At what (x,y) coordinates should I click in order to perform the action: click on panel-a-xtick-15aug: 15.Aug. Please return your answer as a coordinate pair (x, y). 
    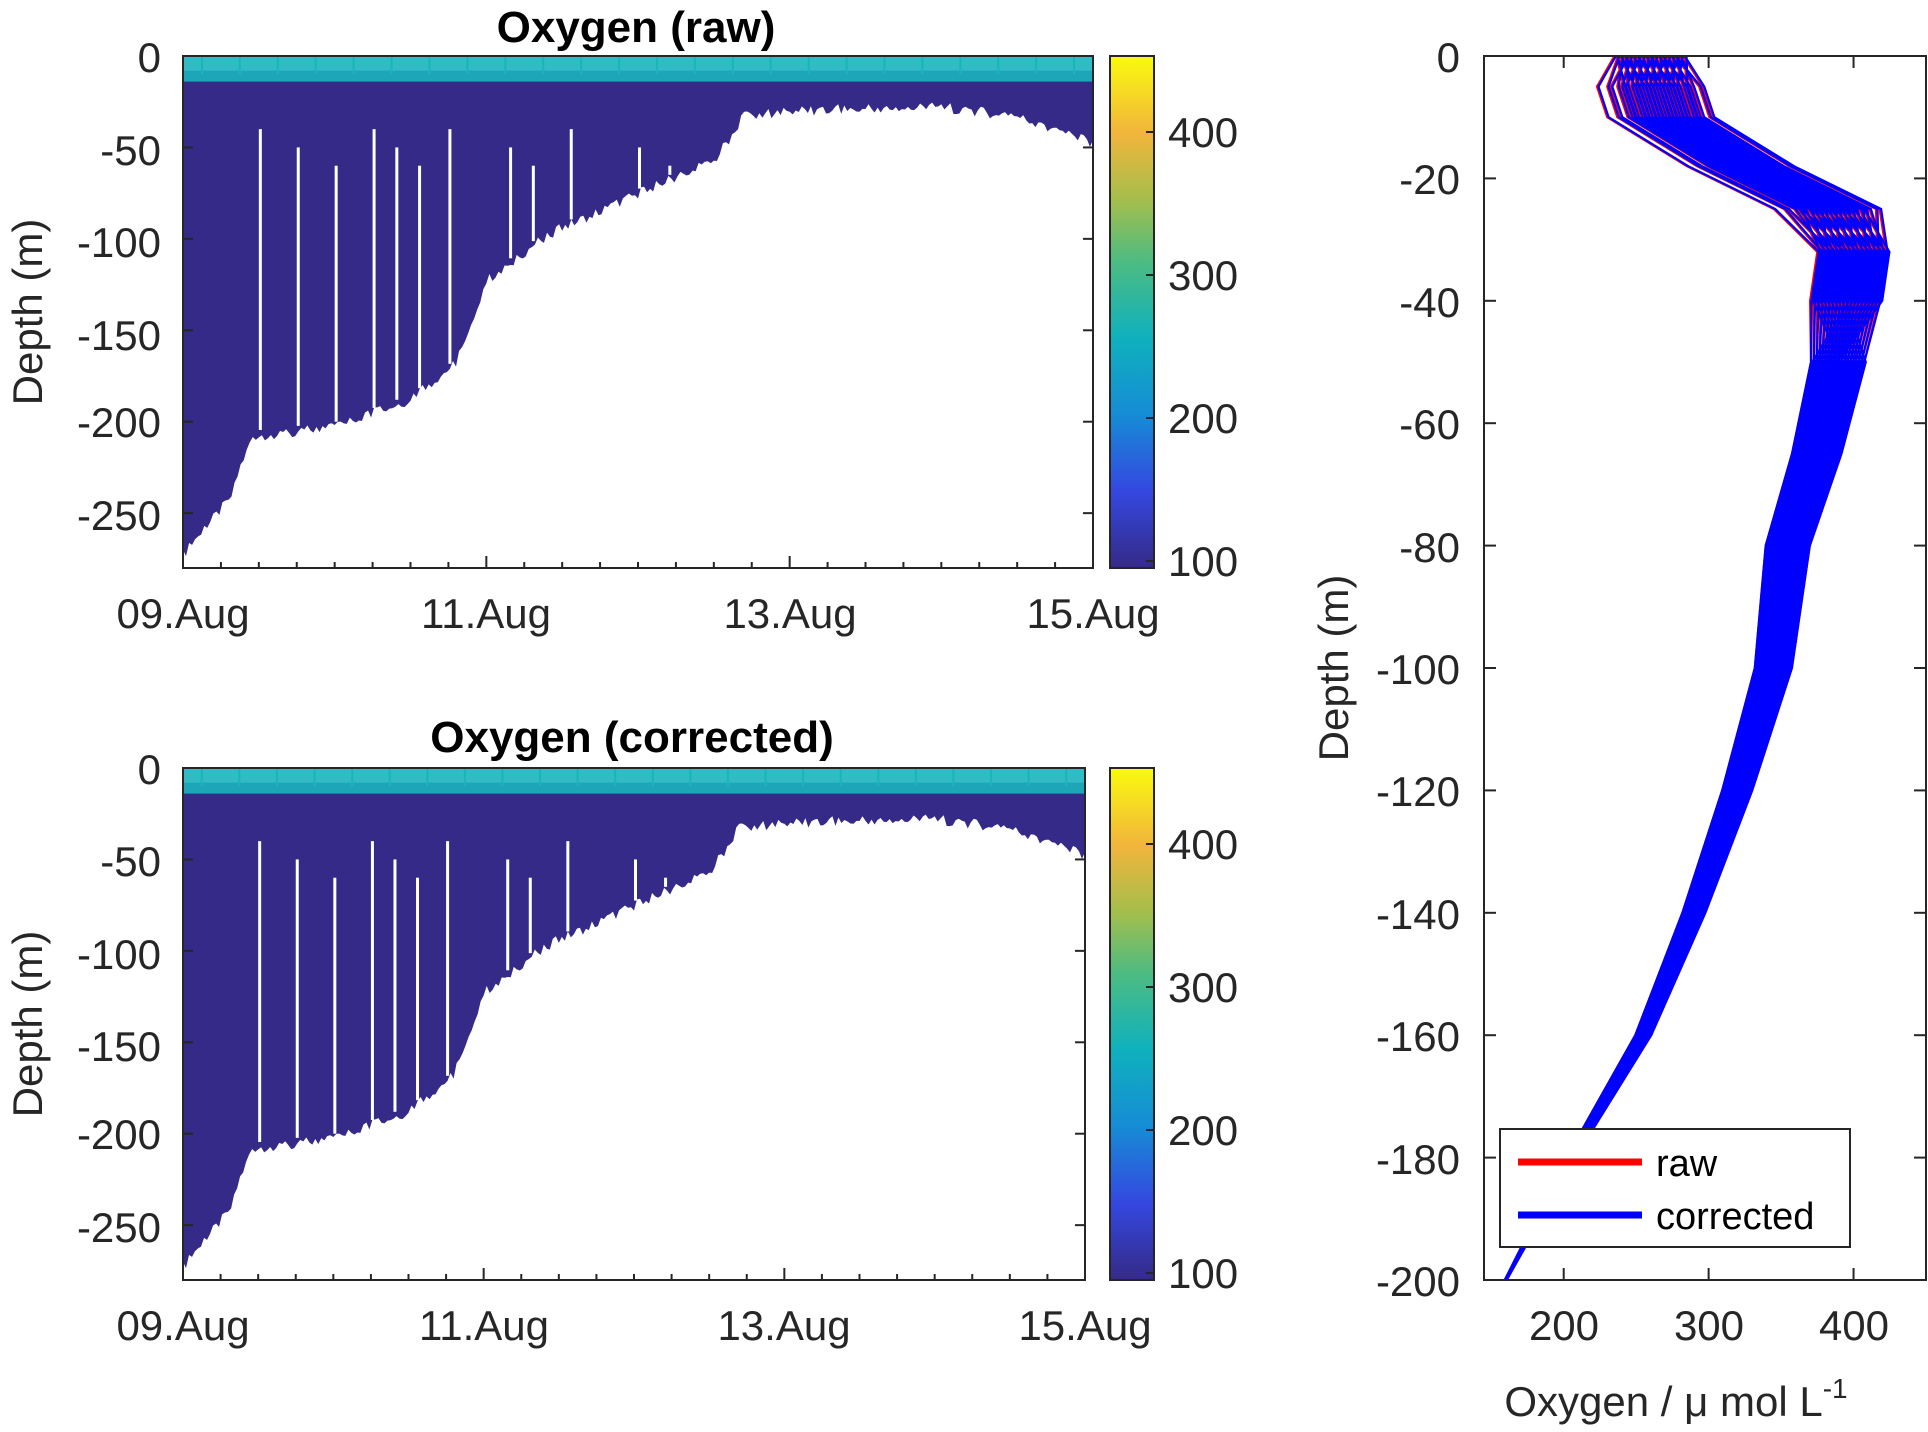
    Looking at the image, I should click on (1092, 613).